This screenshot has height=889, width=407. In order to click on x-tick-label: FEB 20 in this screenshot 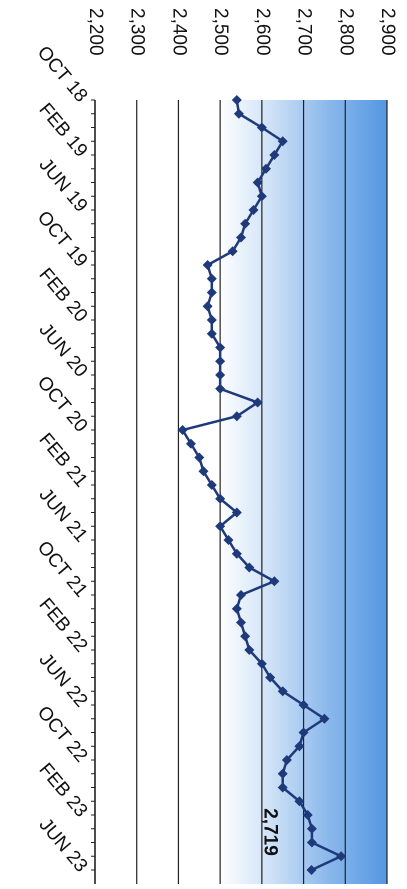, I will do `click(63, 295)`.